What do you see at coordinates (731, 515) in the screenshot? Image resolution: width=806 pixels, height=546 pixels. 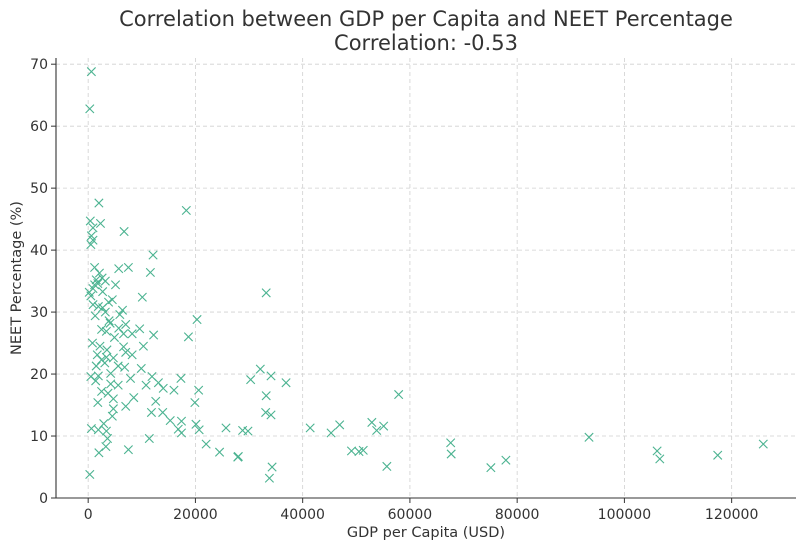 I see `x-tick-label: 120000` at bounding box center [731, 515].